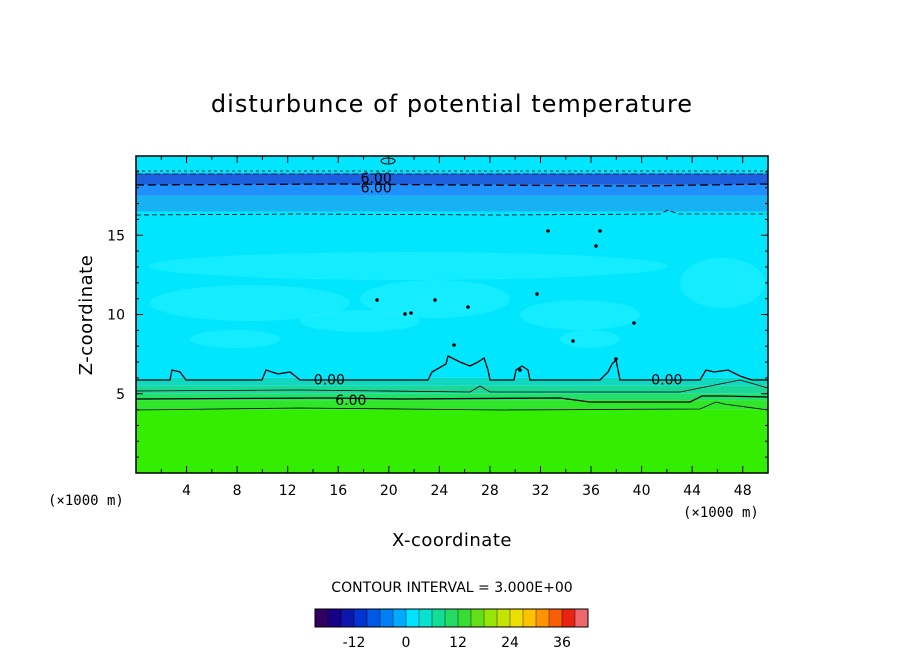 Image resolution: width=904 pixels, height=654 pixels. Describe the element at coordinates (338, 491) in the screenshot. I see `x-tick-label: 16` at that location.